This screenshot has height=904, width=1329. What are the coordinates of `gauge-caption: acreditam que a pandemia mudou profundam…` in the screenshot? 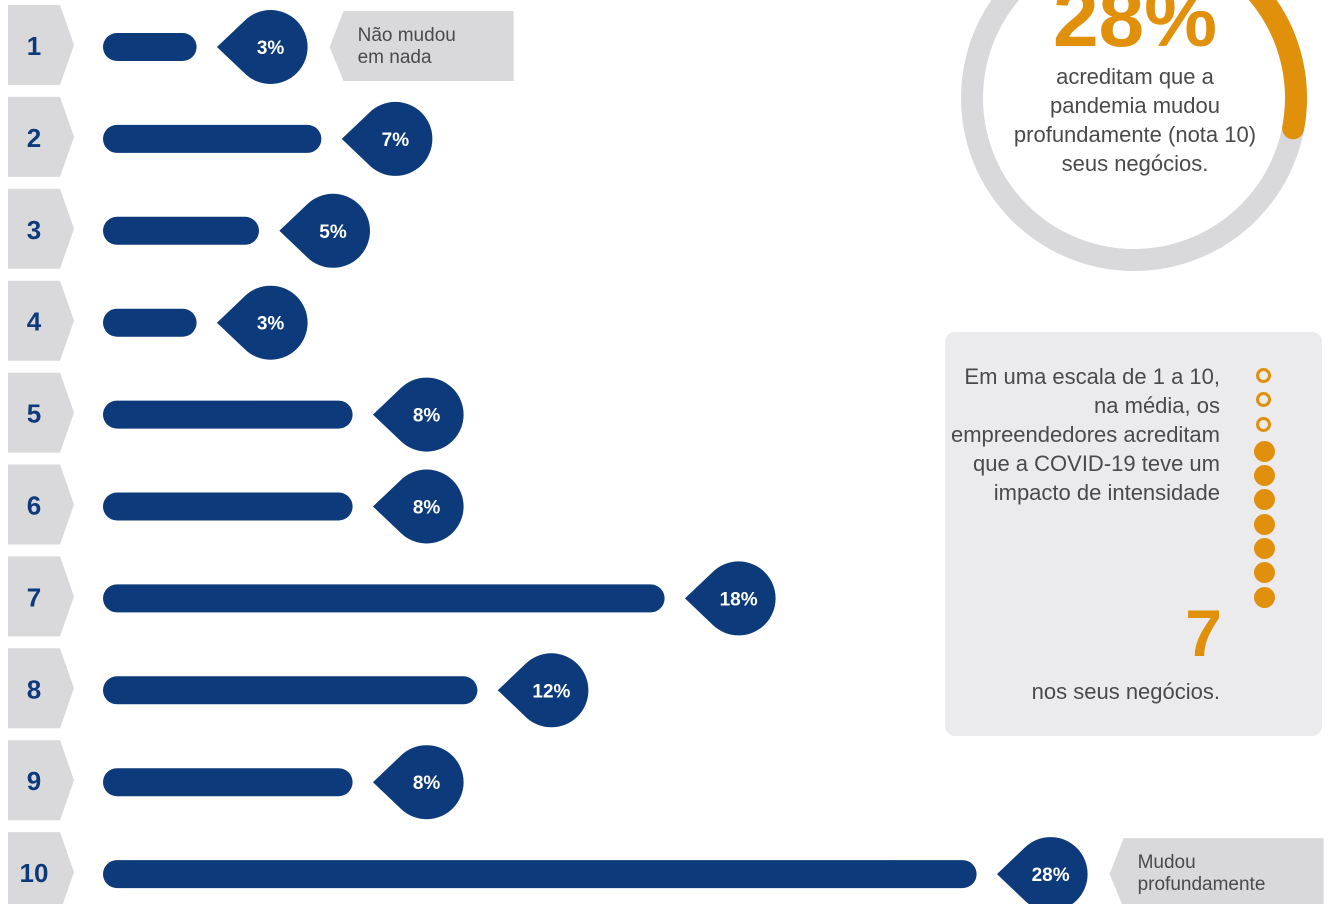 It's located at (1135, 120).